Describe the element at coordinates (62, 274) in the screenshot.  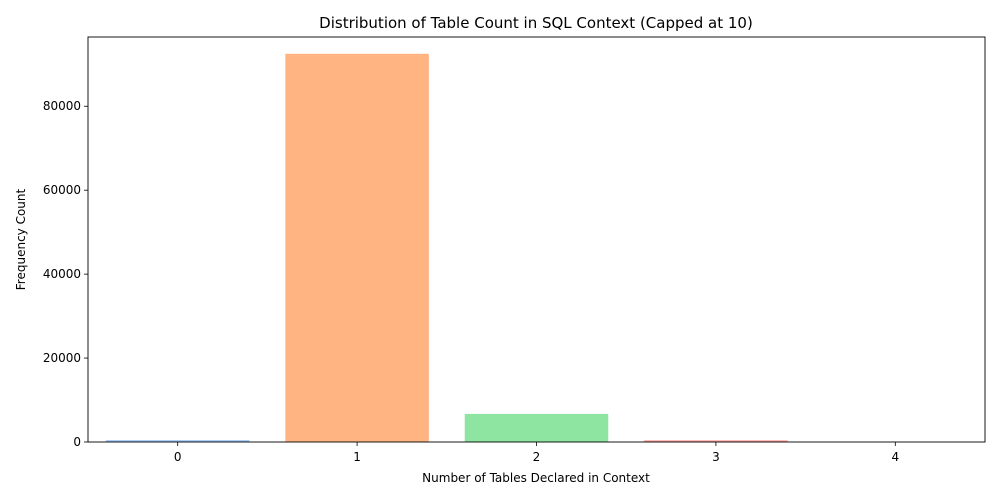
I see `y-tick-label-40000: 40000` at that location.